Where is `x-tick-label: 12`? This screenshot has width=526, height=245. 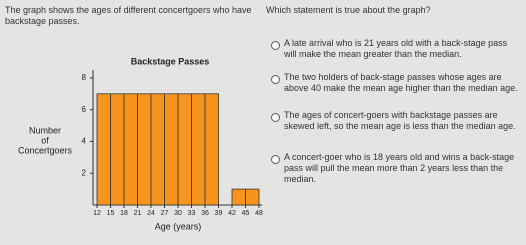 x-tick-label: 12 is located at coordinates (97, 213).